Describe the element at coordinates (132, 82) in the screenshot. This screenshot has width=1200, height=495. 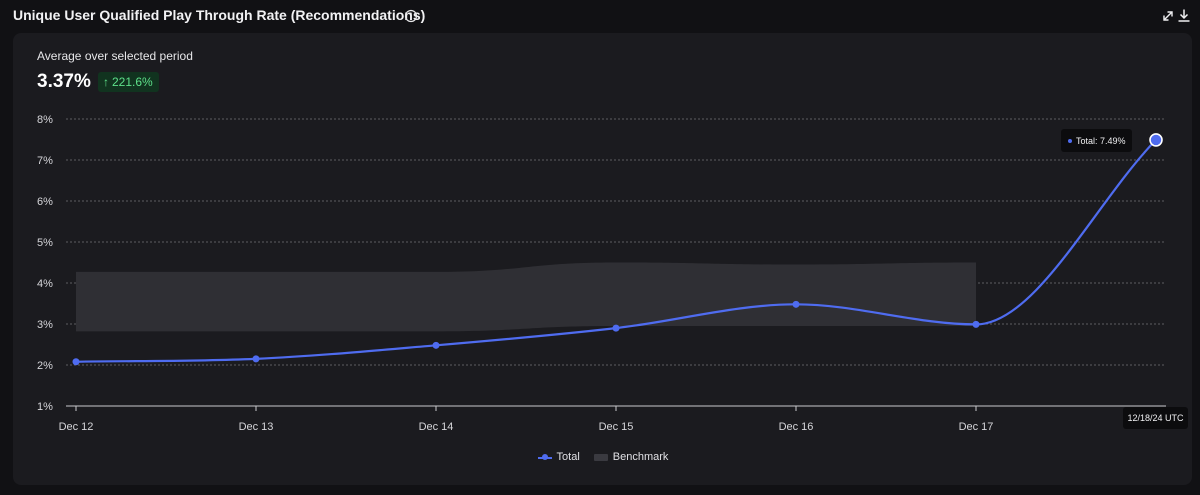
I see `delta-value: 221.6%` at that location.